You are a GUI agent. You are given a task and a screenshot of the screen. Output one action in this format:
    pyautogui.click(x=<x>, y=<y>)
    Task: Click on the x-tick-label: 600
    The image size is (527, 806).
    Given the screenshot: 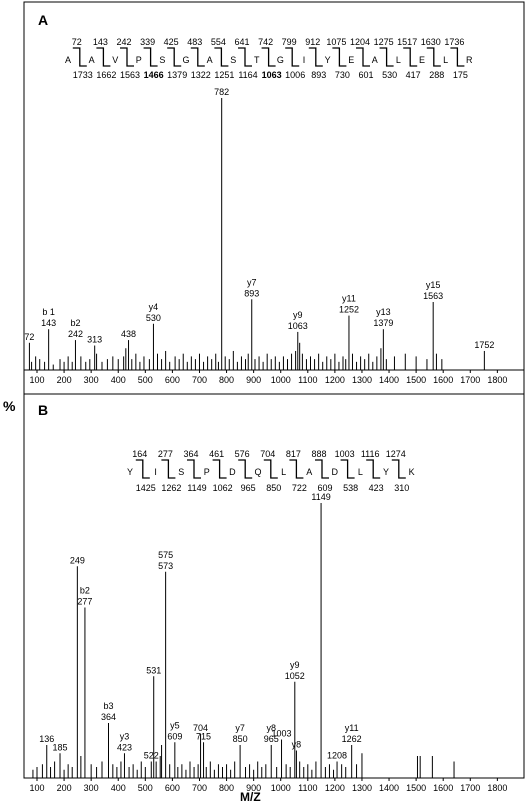 What is the action you would take?
    pyautogui.click(x=172, y=380)
    